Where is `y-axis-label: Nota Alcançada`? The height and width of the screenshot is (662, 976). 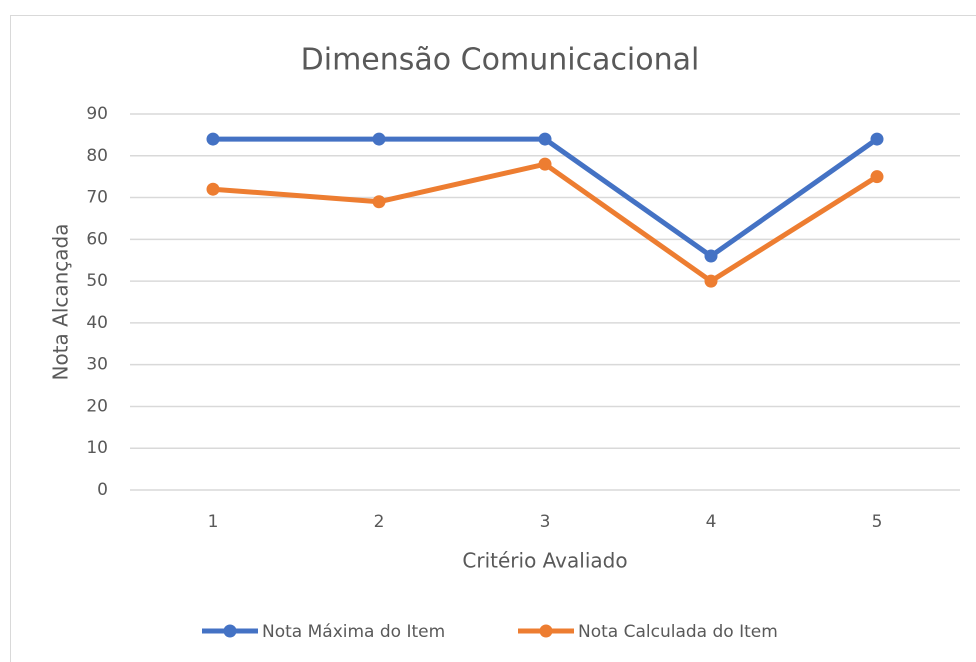
y-axis-label: Nota Alcançada is located at coordinates (61, 301).